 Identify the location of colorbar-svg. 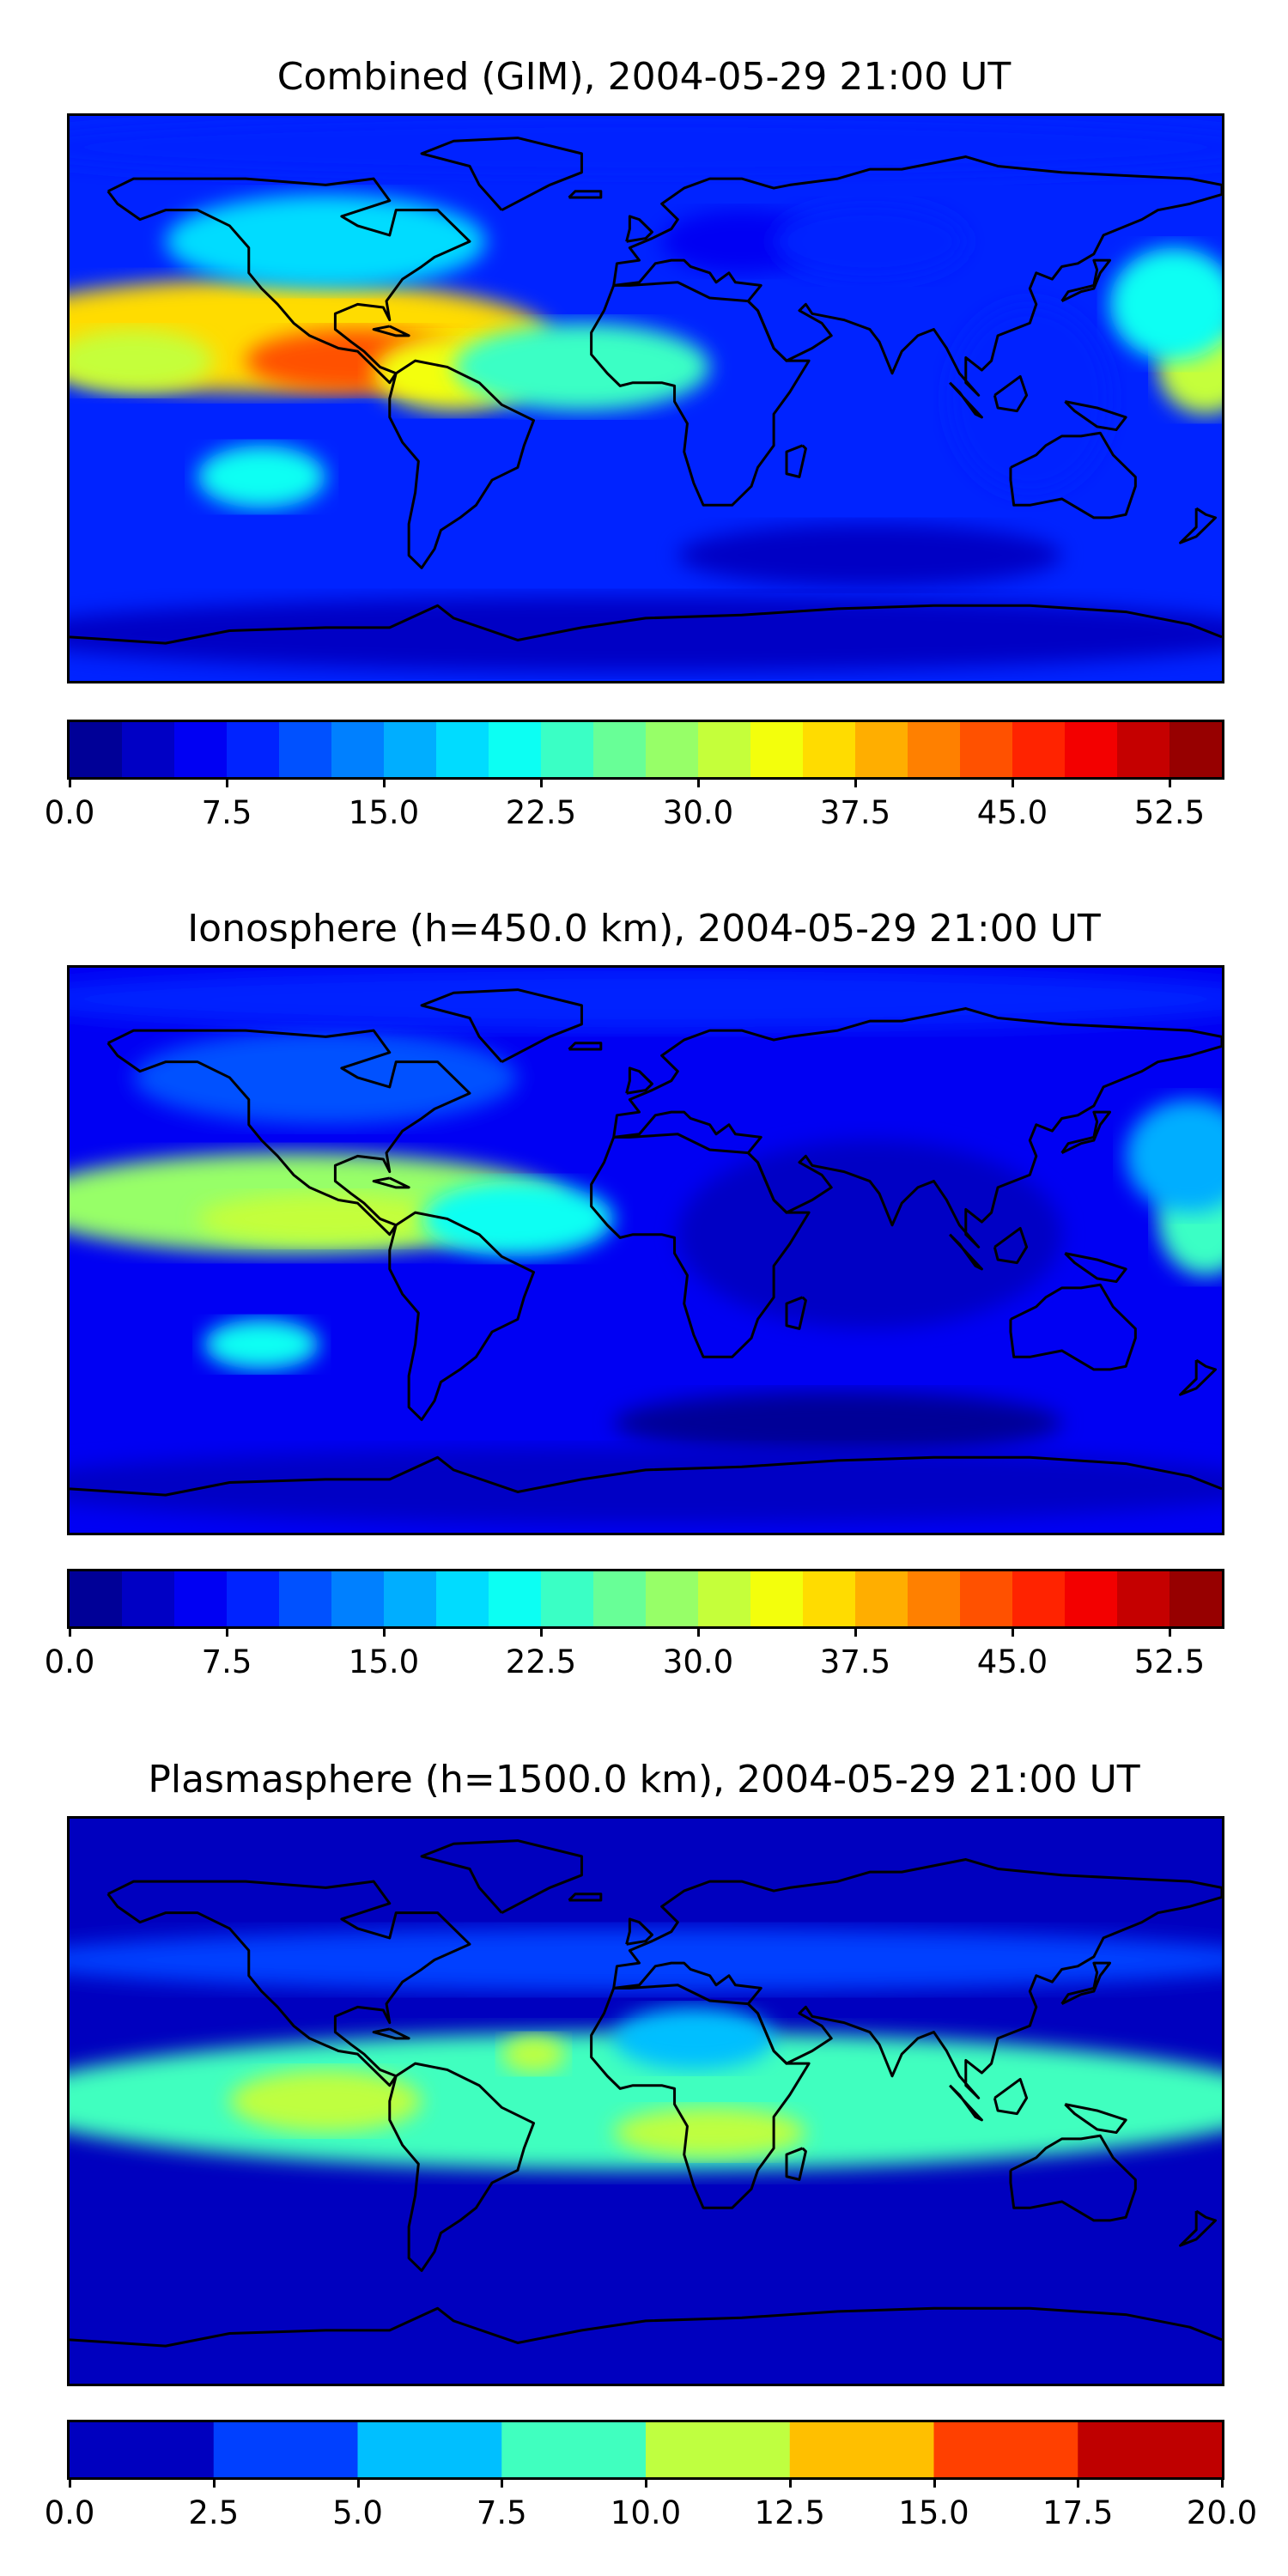
(646, 2449).